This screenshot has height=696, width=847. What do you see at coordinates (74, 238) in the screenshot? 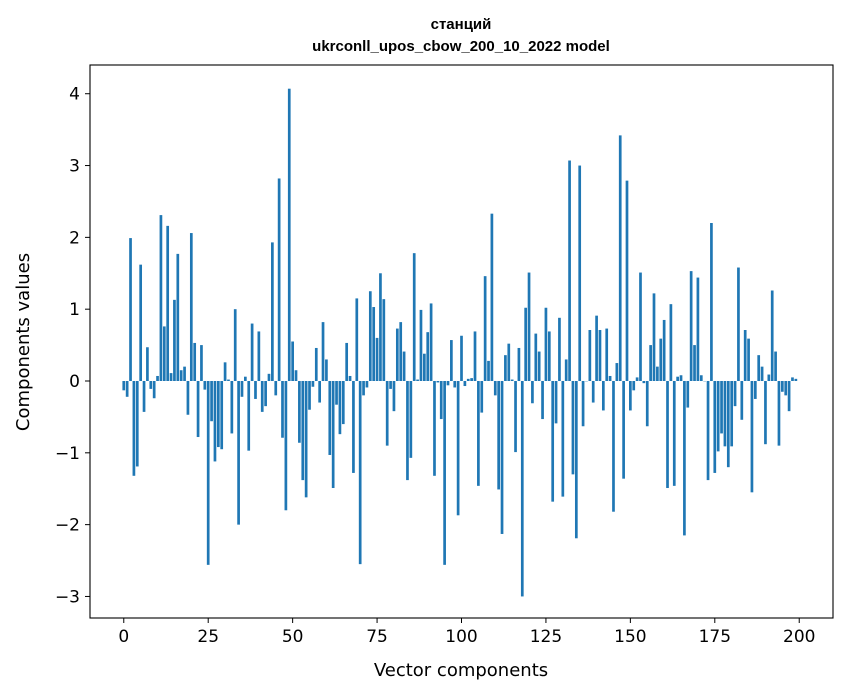
I see `y-tick-label: 2` at bounding box center [74, 238].